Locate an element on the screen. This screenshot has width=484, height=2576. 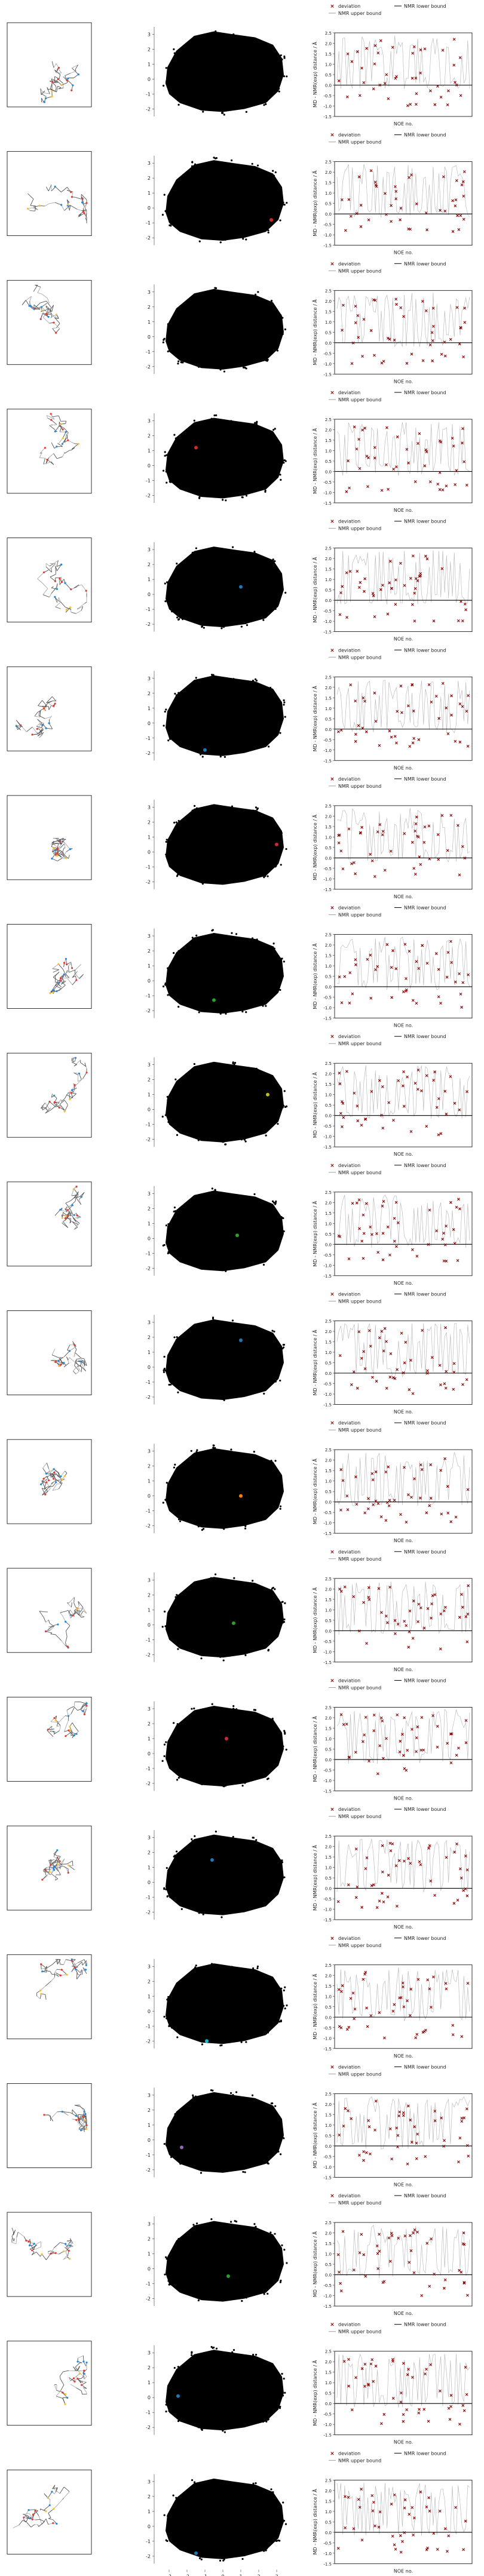
noe-x-label: NOE no. is located at coordinates (403, 2184).